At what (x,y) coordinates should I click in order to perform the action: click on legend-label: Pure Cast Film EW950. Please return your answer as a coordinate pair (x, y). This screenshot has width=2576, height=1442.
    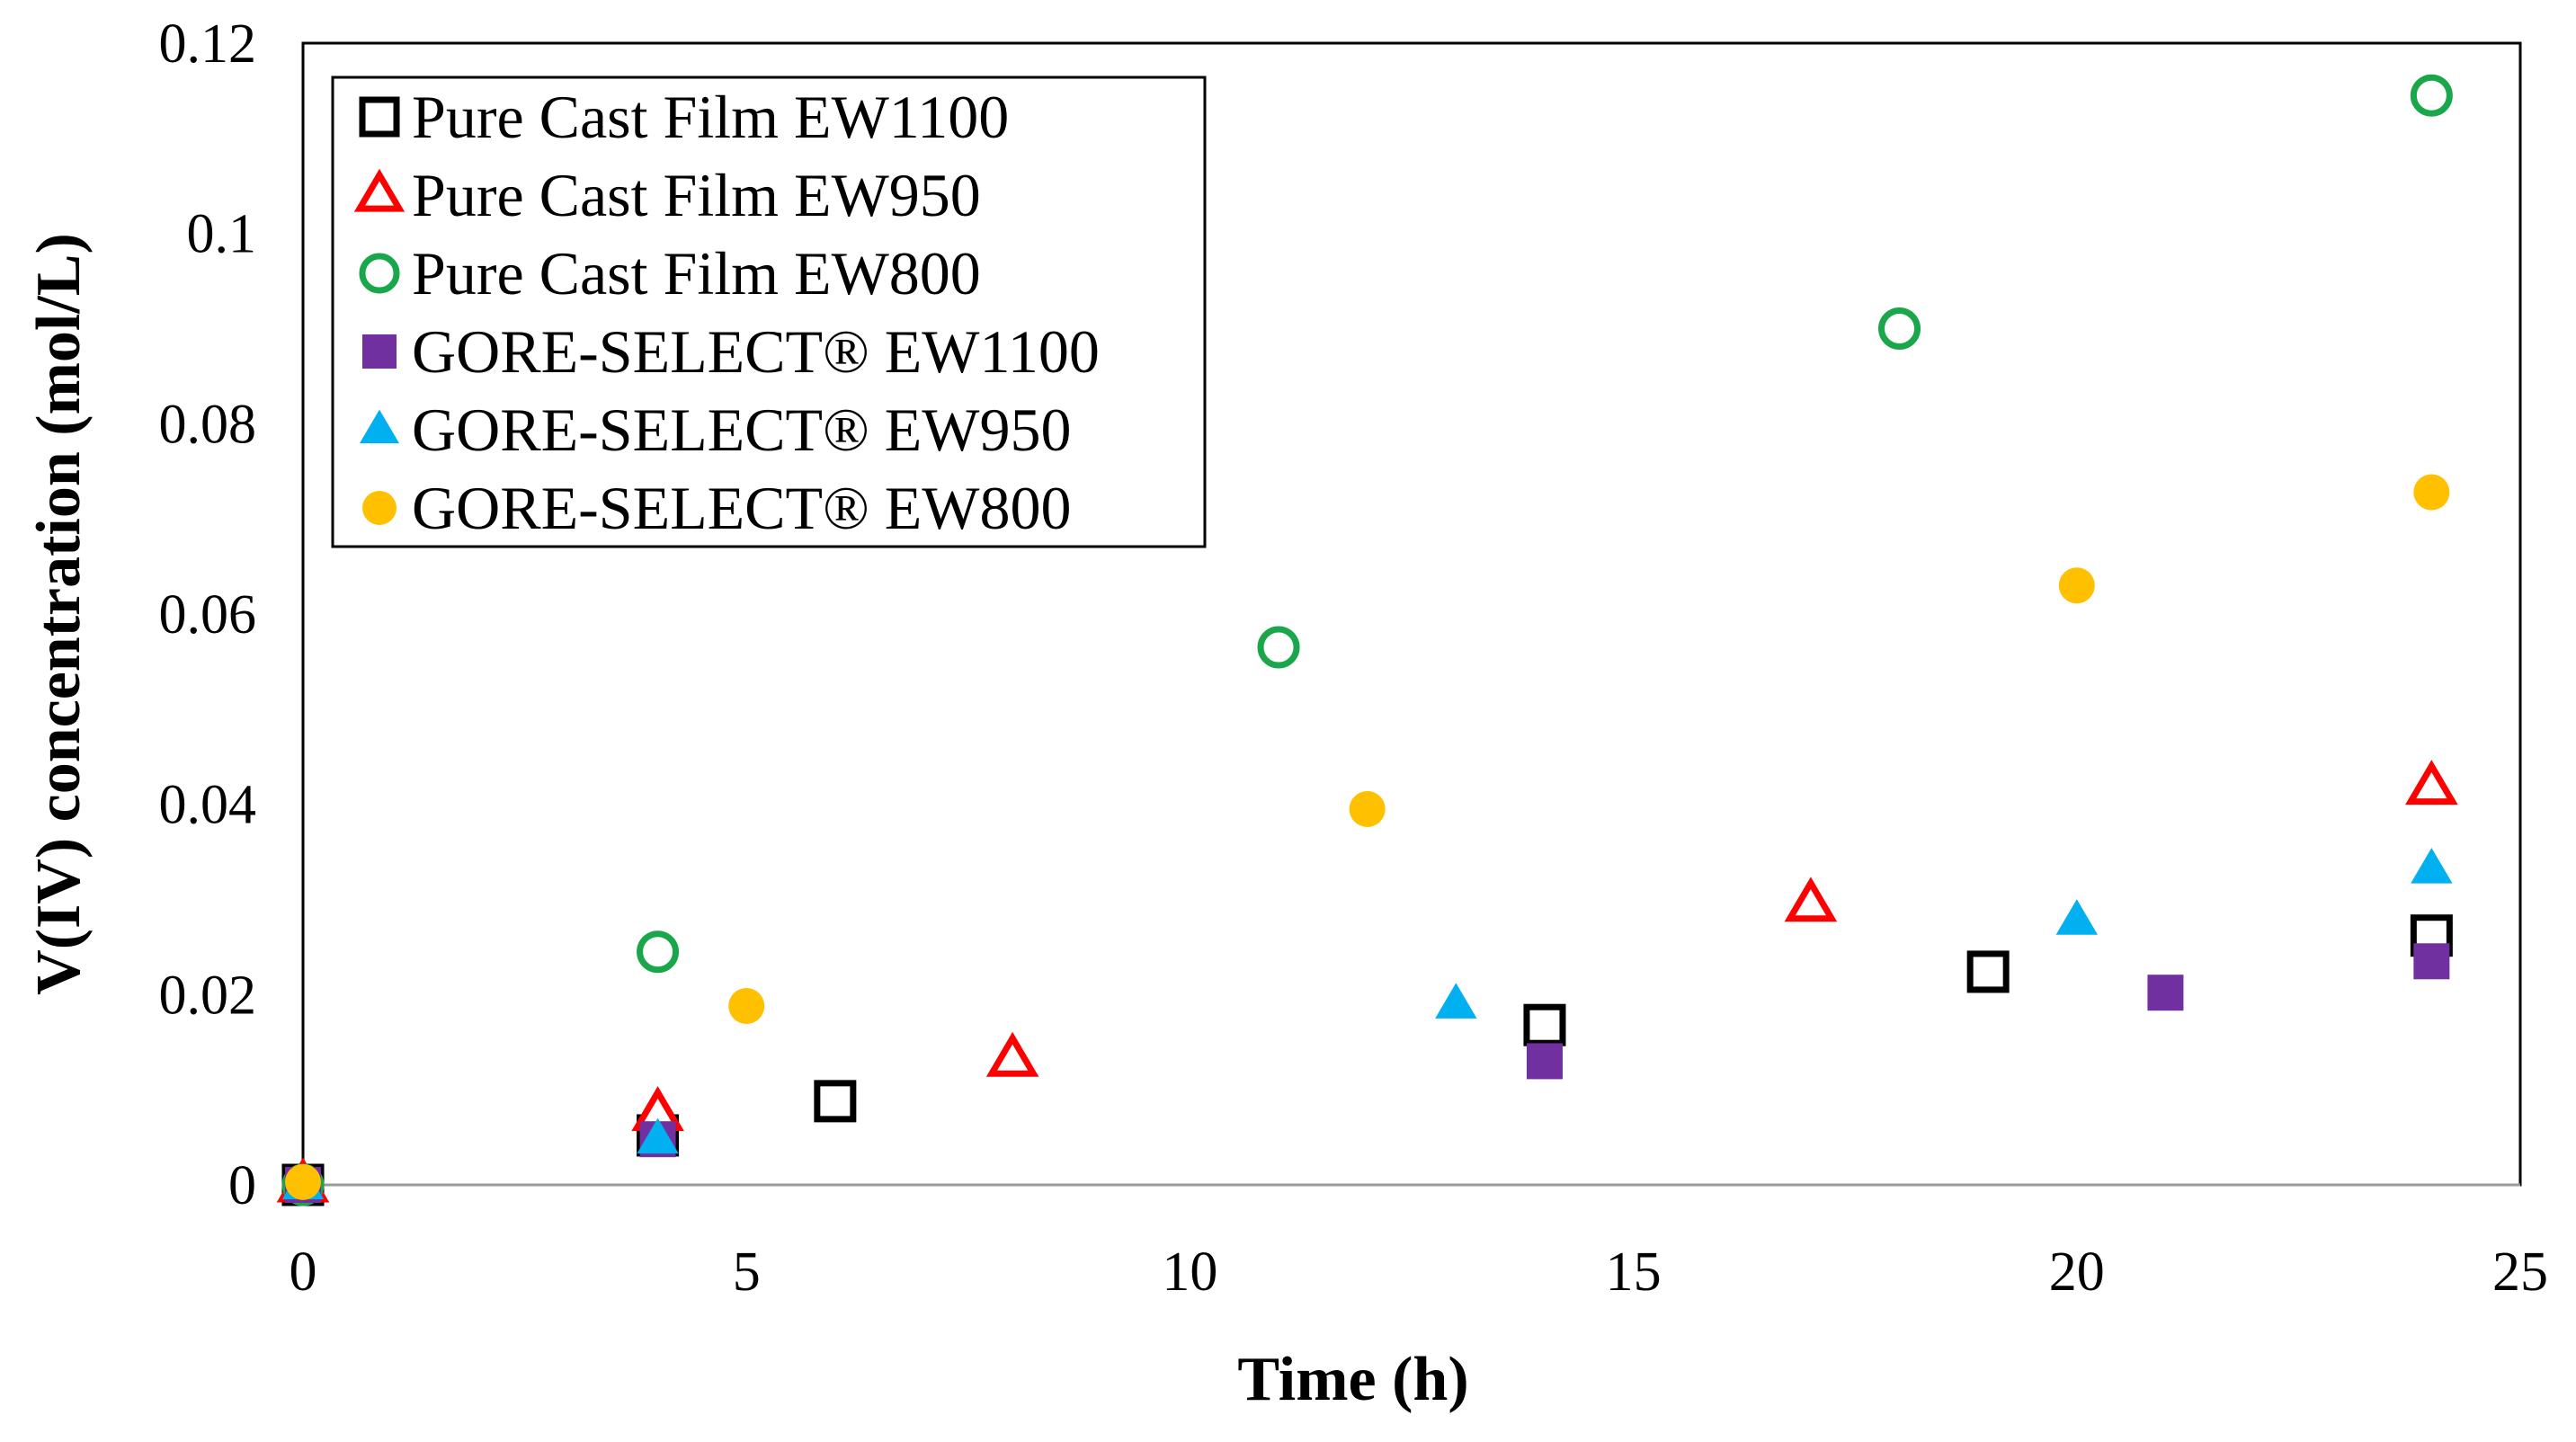
    Looking at the image, I should click on (697, 195).